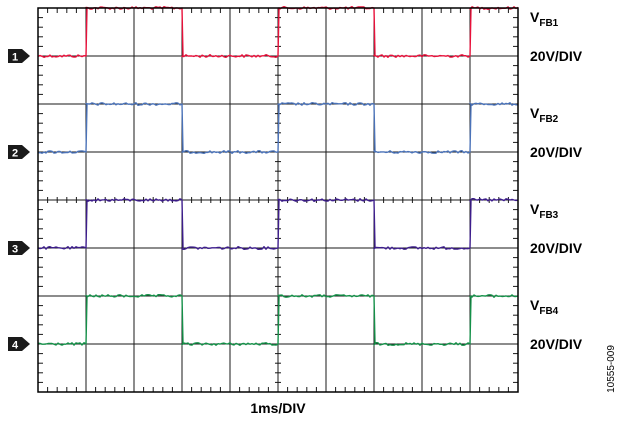  Describe the element at coordinates (611, 369) in the screenshot. I see `figure-id: 10555-009` at that location.